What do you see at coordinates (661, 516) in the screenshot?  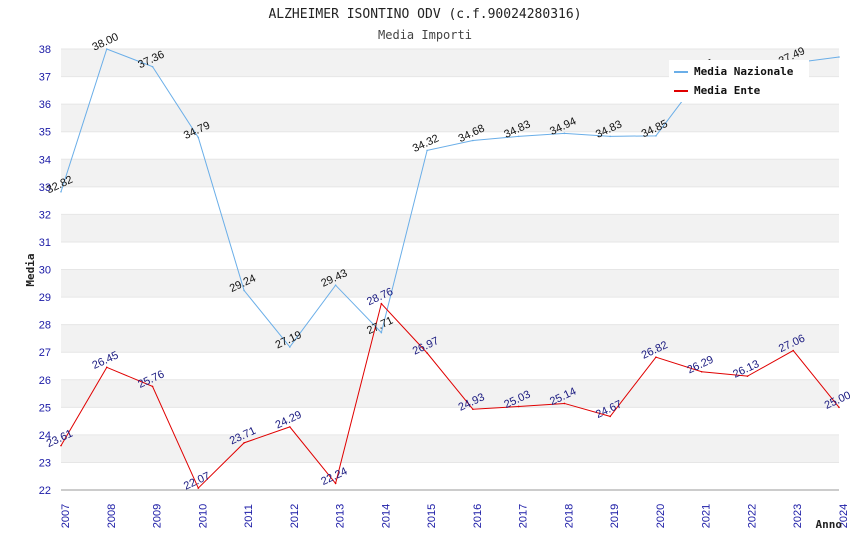 I see `x-tick-label: 2020` at bounding box center [661, 516].